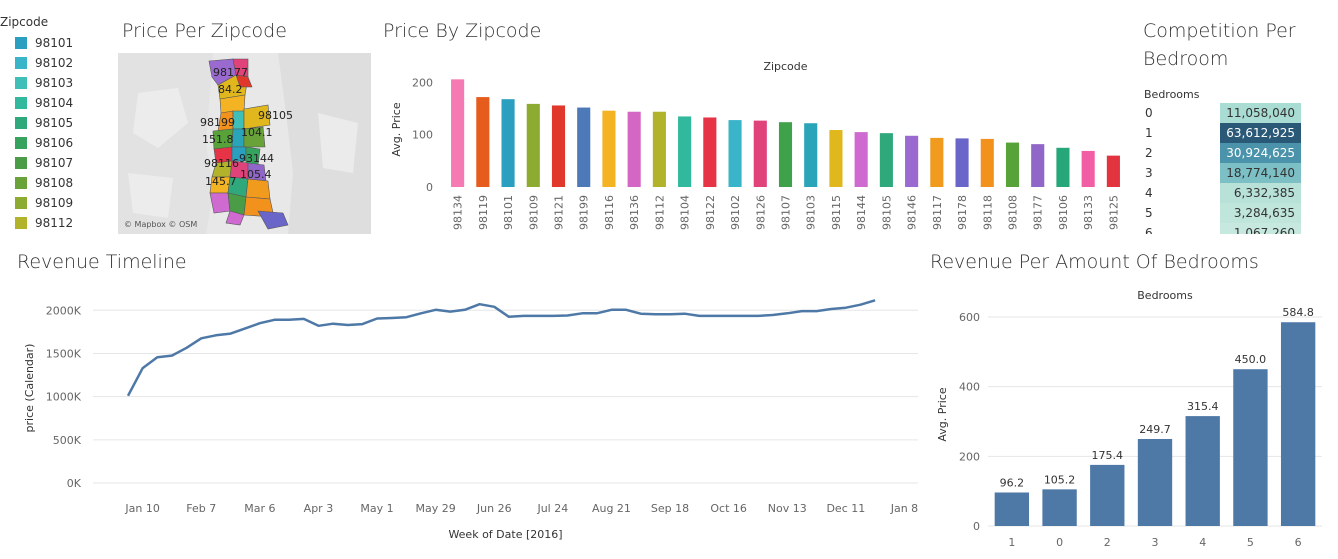 Image resolution: width=1338 pixels, height=559 pixels. Describe the element at coordinates (221, 181) in the screenshot. I see `map-label: 145.7` at that location.